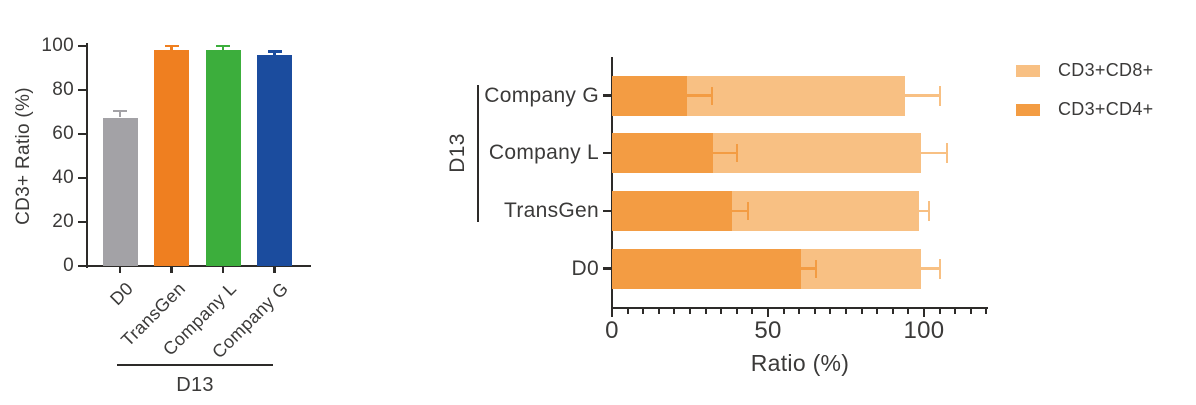 This screenshot has width=1196, height=405. I want to click on error-bar-company-g-total, so click(922, 95).